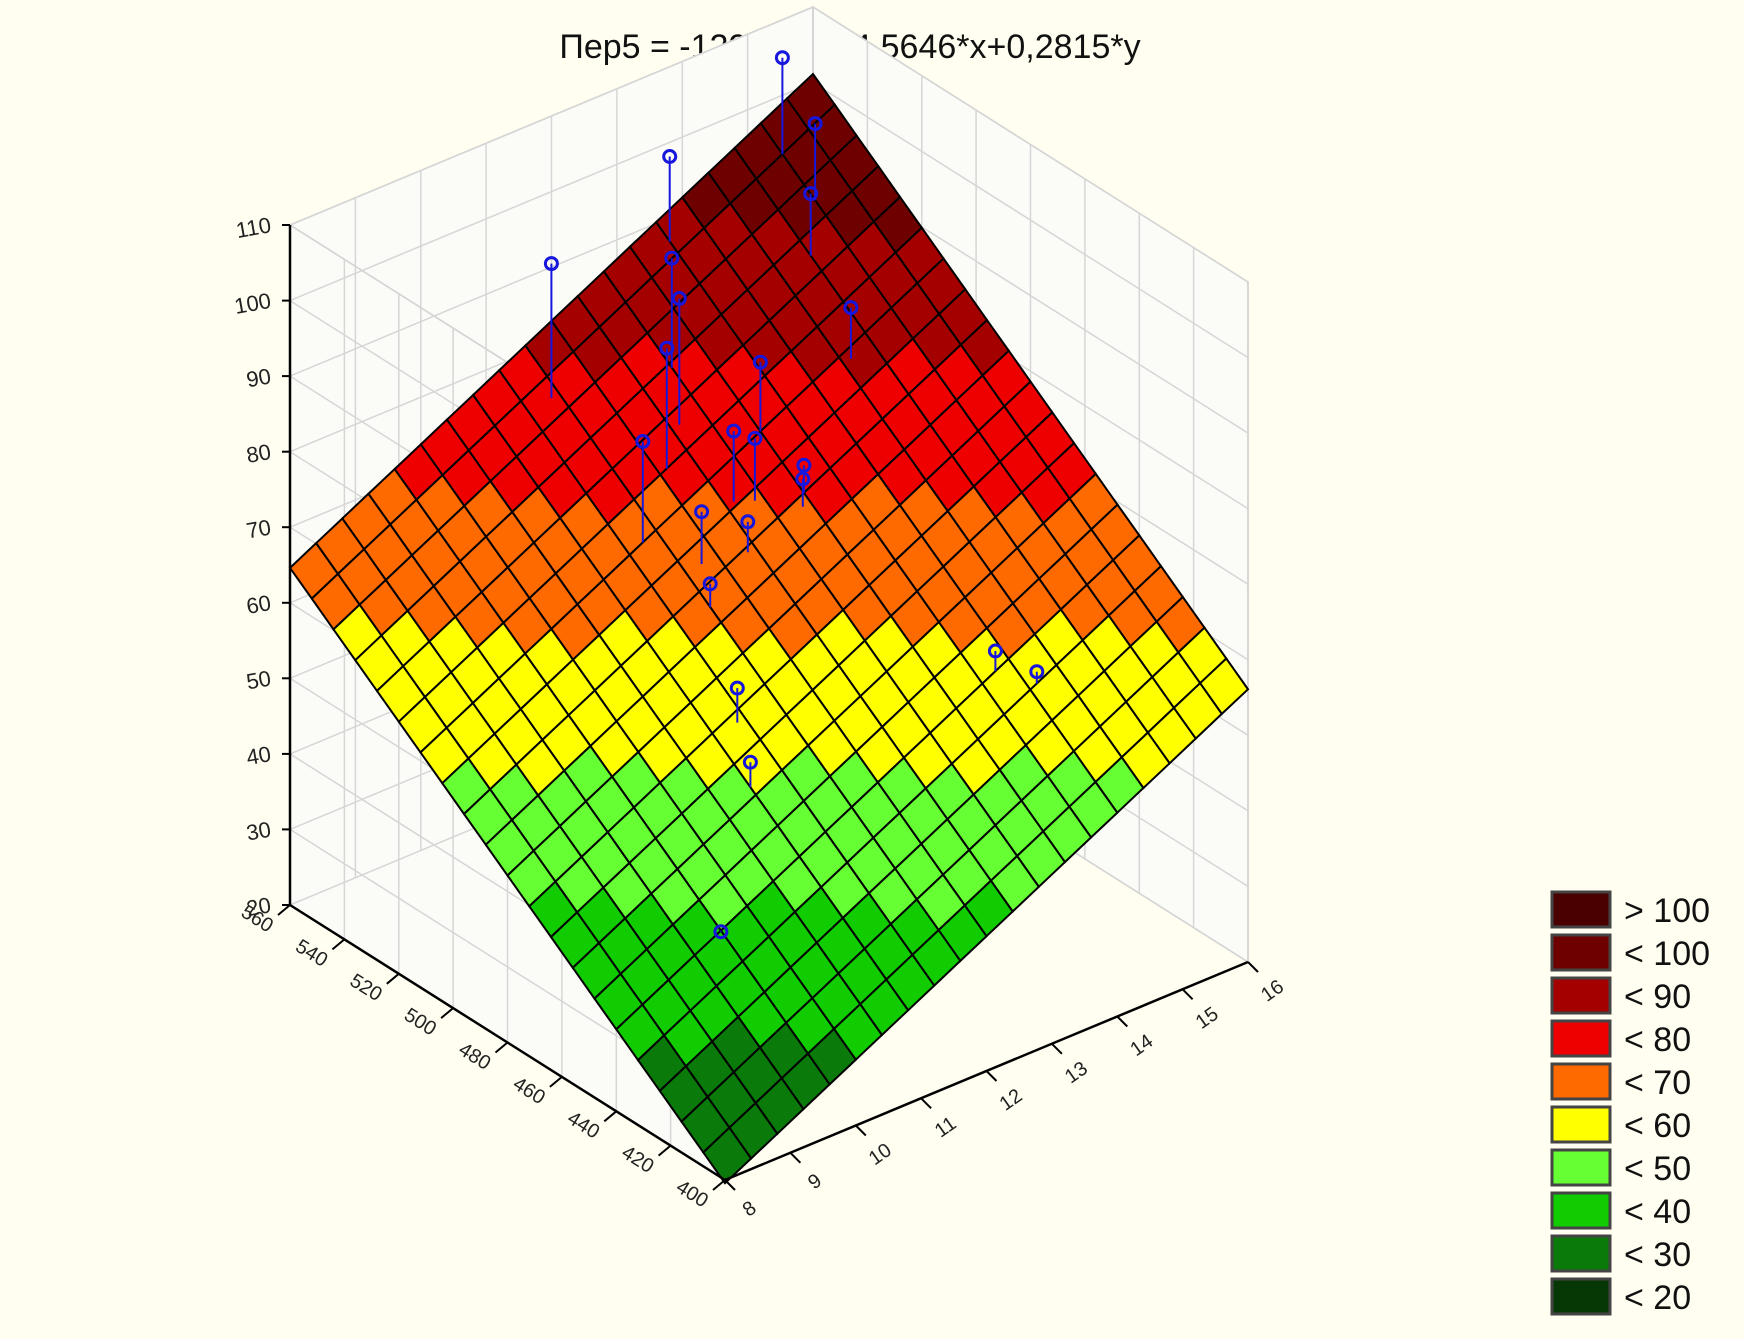 The width and height of the screenshot is (1744, 1339). Describe the element at coordinates (1657, 1083) in the screenshot. I see `legend-label: < 70` at that location.